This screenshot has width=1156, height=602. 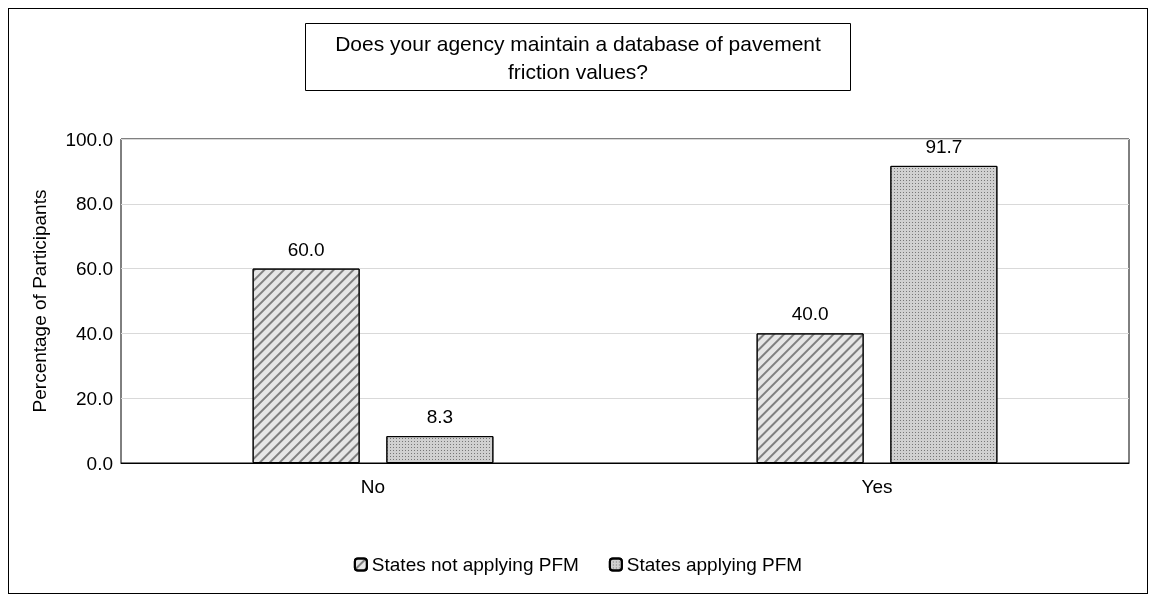 I want to click on x-tick-label: Yes, so click(x=877, y=486).